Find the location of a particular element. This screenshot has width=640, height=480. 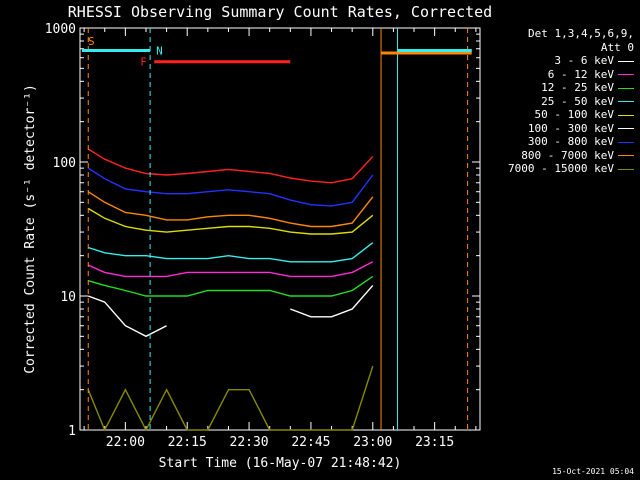

timestamp: 15-Oct-2021 05:04 is located at coordinates (593, 471).